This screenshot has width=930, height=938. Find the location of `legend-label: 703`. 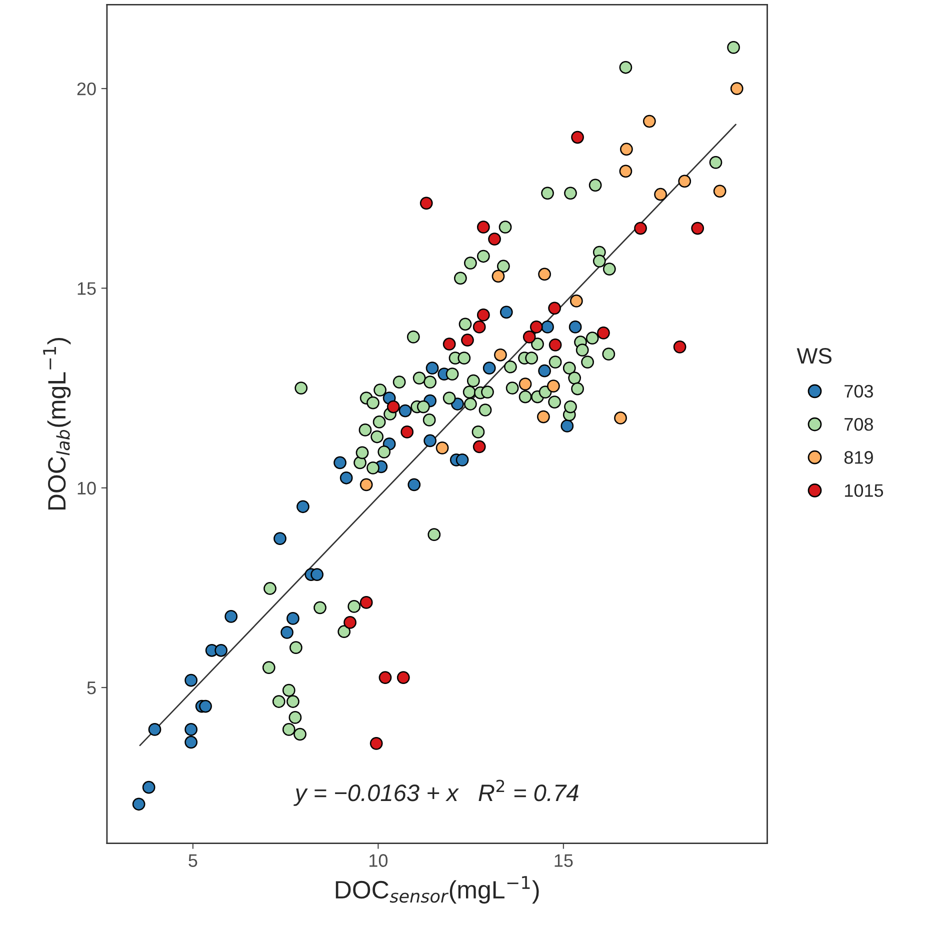

legend-label: 703 is located at coordinates (858, 391).